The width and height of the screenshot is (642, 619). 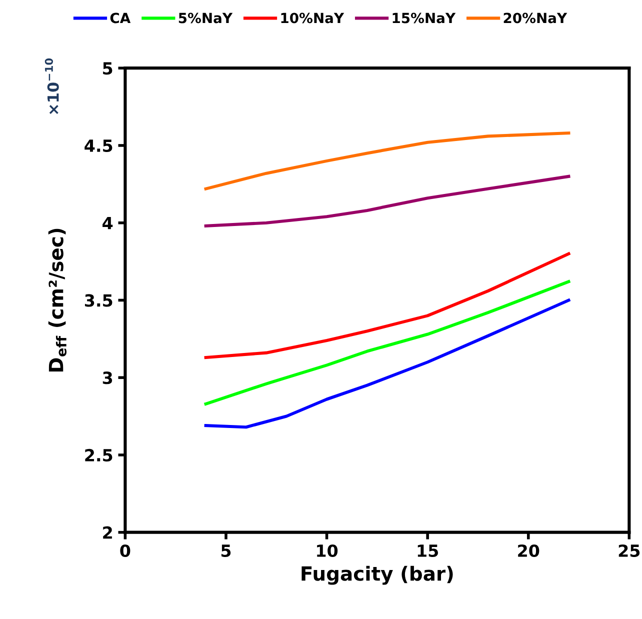 I want to click on legend-label: 10%NaY, so click(x=312, y=18).